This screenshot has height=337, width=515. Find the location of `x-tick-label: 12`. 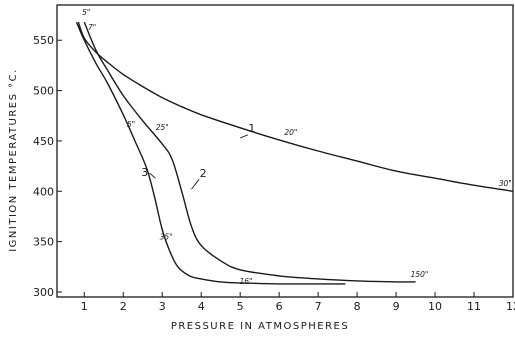

x-tick-label: 12 is located at coordinates (510, 306).